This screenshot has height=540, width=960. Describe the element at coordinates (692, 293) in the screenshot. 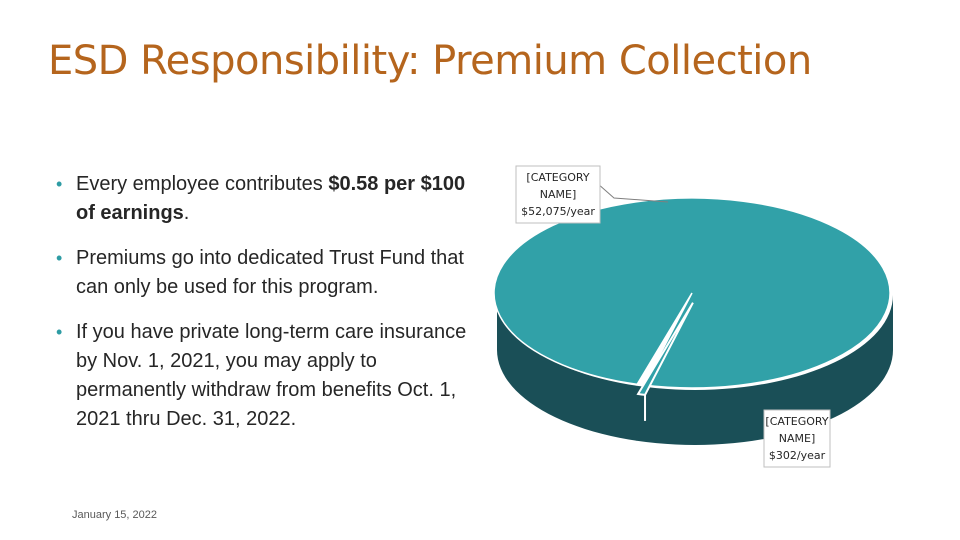

I see `pie-slice-large` at that location.